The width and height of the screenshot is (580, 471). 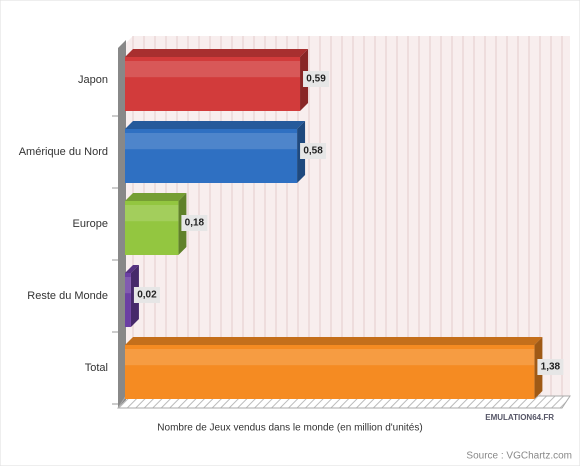 I want to click on value-label: 0,18, so click(x=195, y=223).